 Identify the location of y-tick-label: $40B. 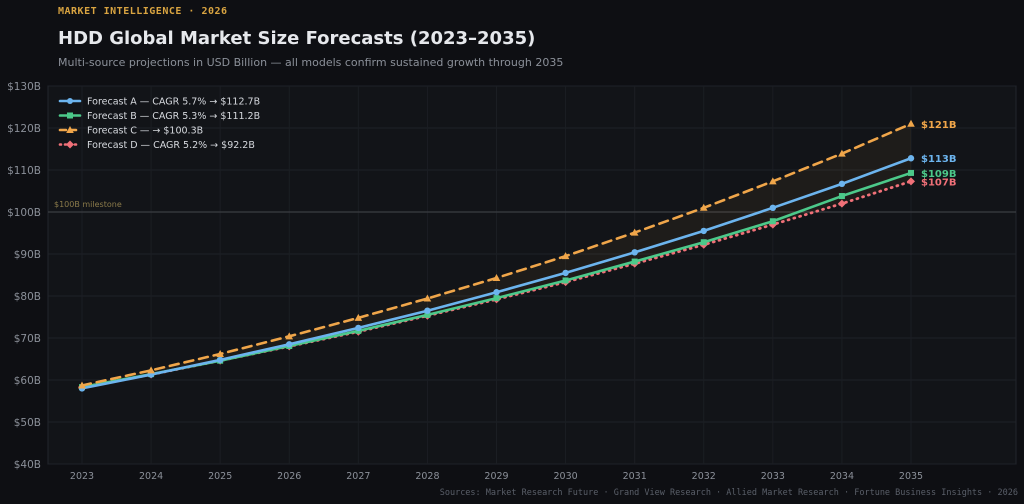
(27, 465).